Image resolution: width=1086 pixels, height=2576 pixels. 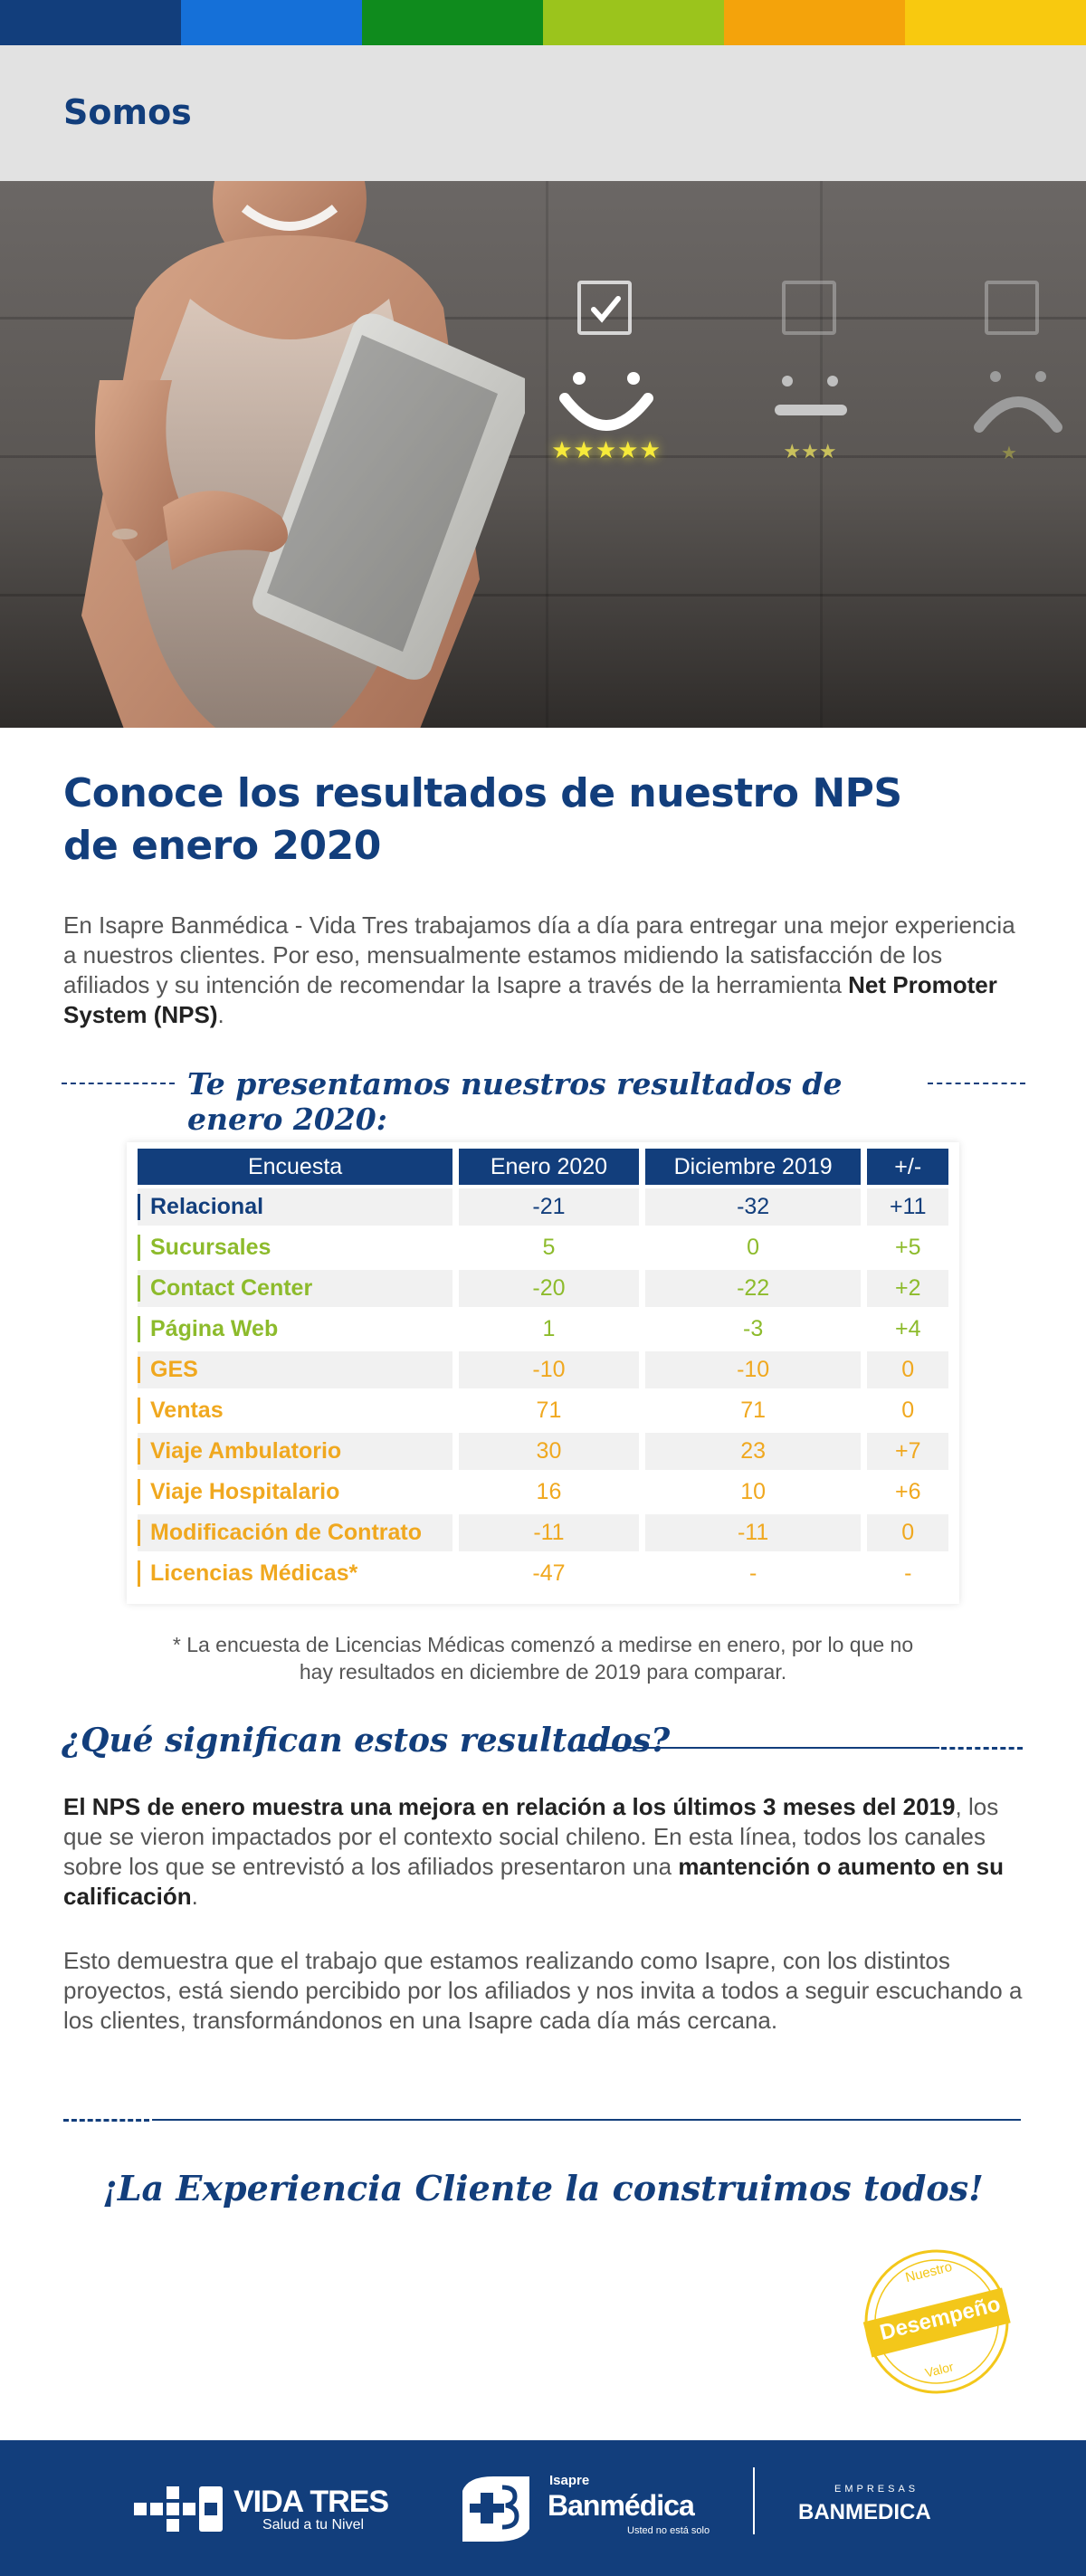 I want to click on table-row: GES -10 -10 0, so click(x=543, y=1369).